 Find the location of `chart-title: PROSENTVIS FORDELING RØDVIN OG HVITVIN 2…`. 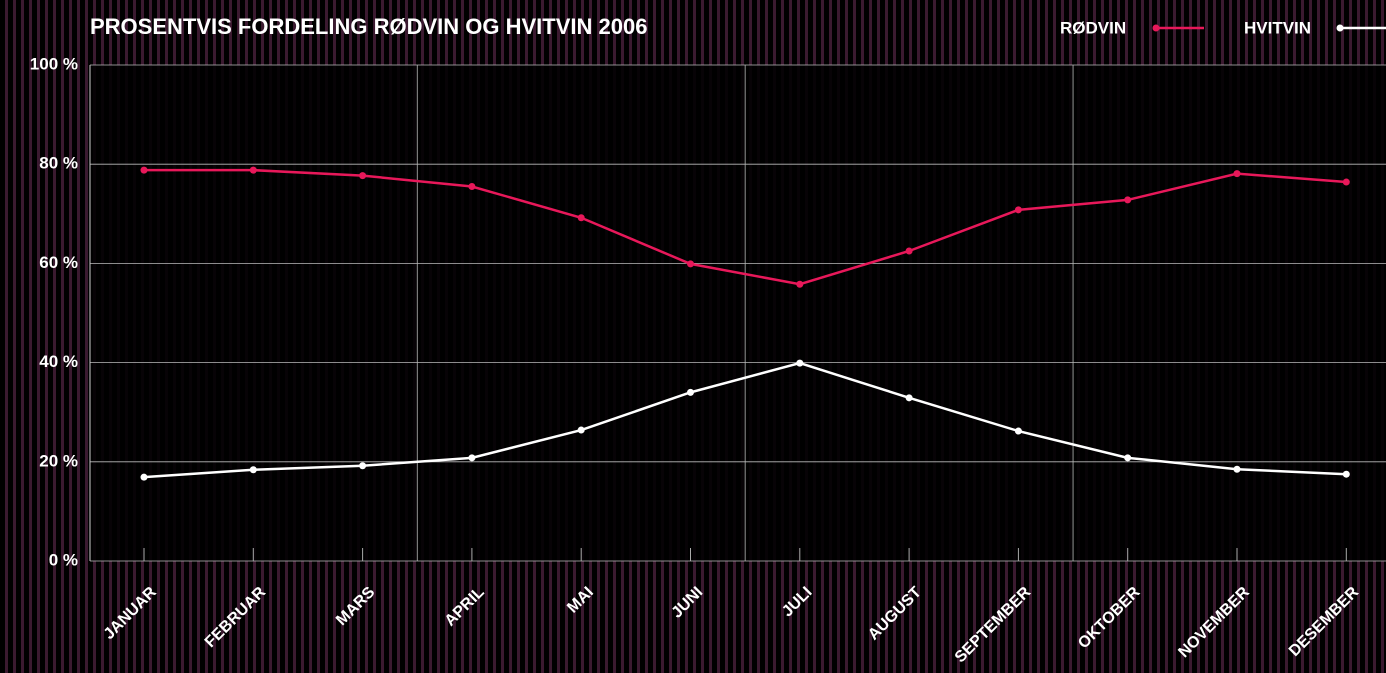

chart-title: PROSENTVIS FORDELING RØDVIN OG HVITVIN 2… is located at coordinates (368, 26).